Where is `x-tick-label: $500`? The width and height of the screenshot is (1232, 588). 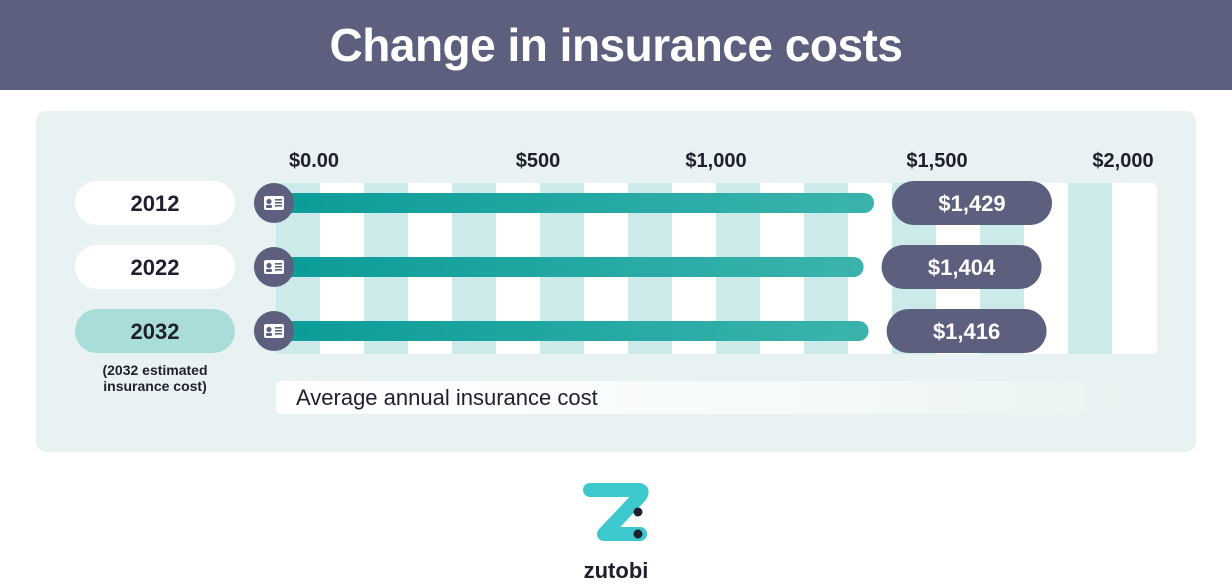
x-tick-label: $500 is located at coordinates (538, 161).